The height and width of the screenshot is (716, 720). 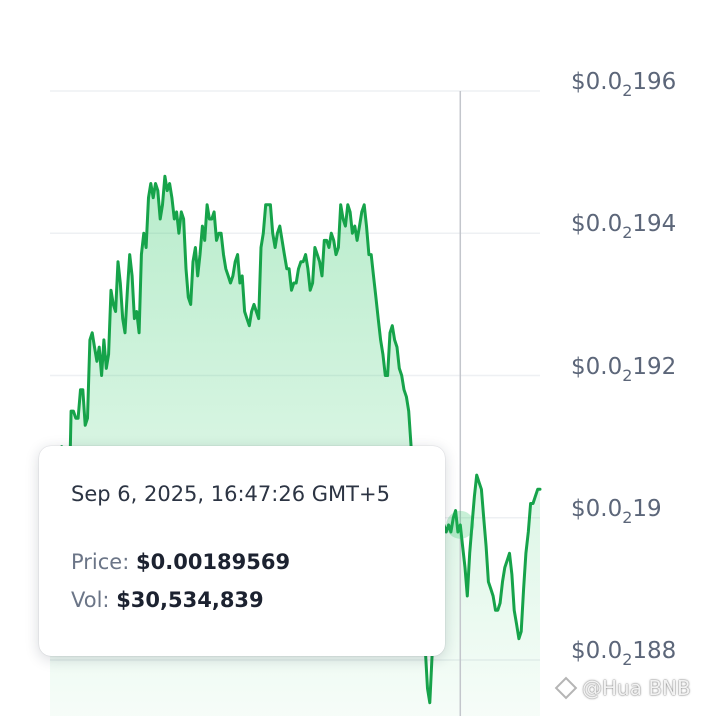 I want to click on tooltip-price-row: Price: $0.00189569, so click(x=242, y=562).